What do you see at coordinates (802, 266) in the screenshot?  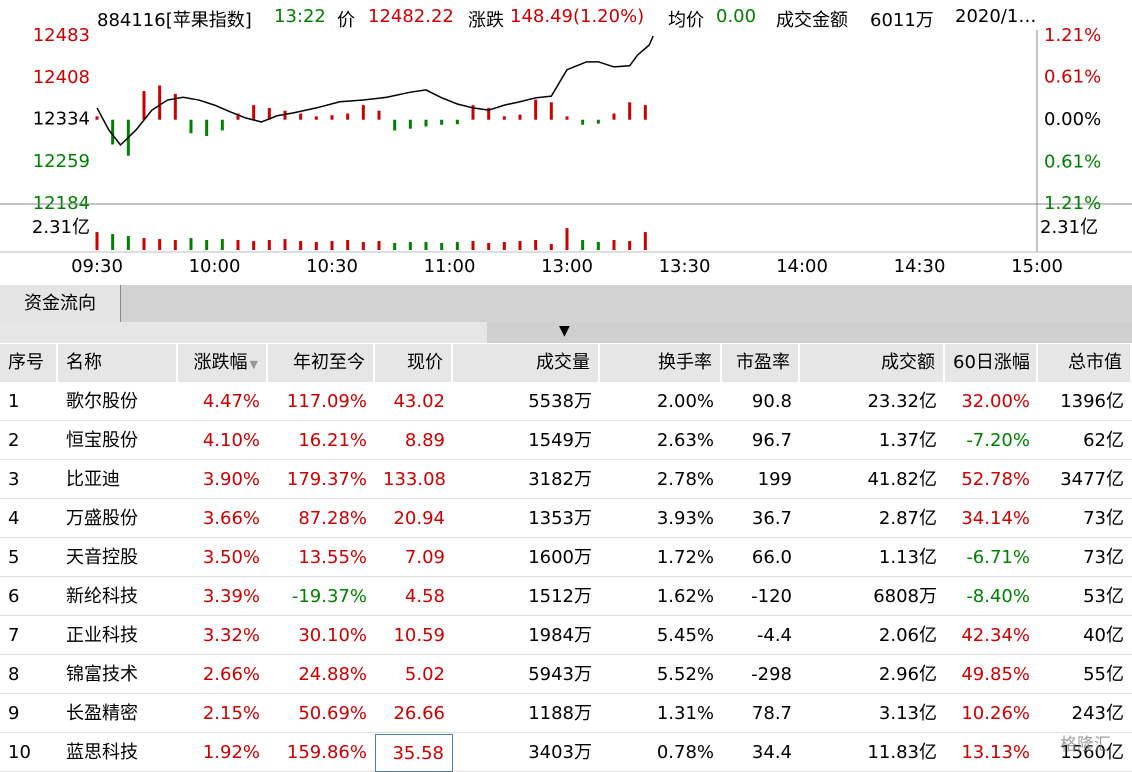 I see `x-tick-label: 14:00` at bounding box center [802, 266].